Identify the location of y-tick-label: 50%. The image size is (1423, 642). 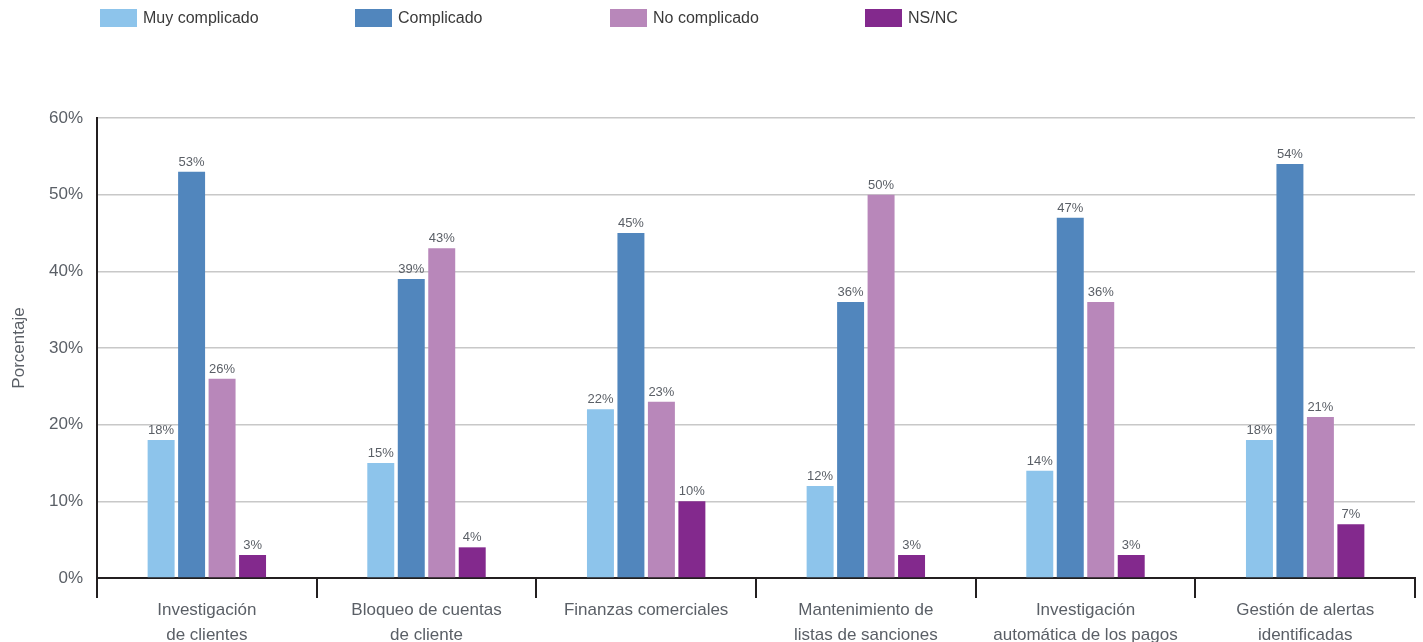
(65, 194).